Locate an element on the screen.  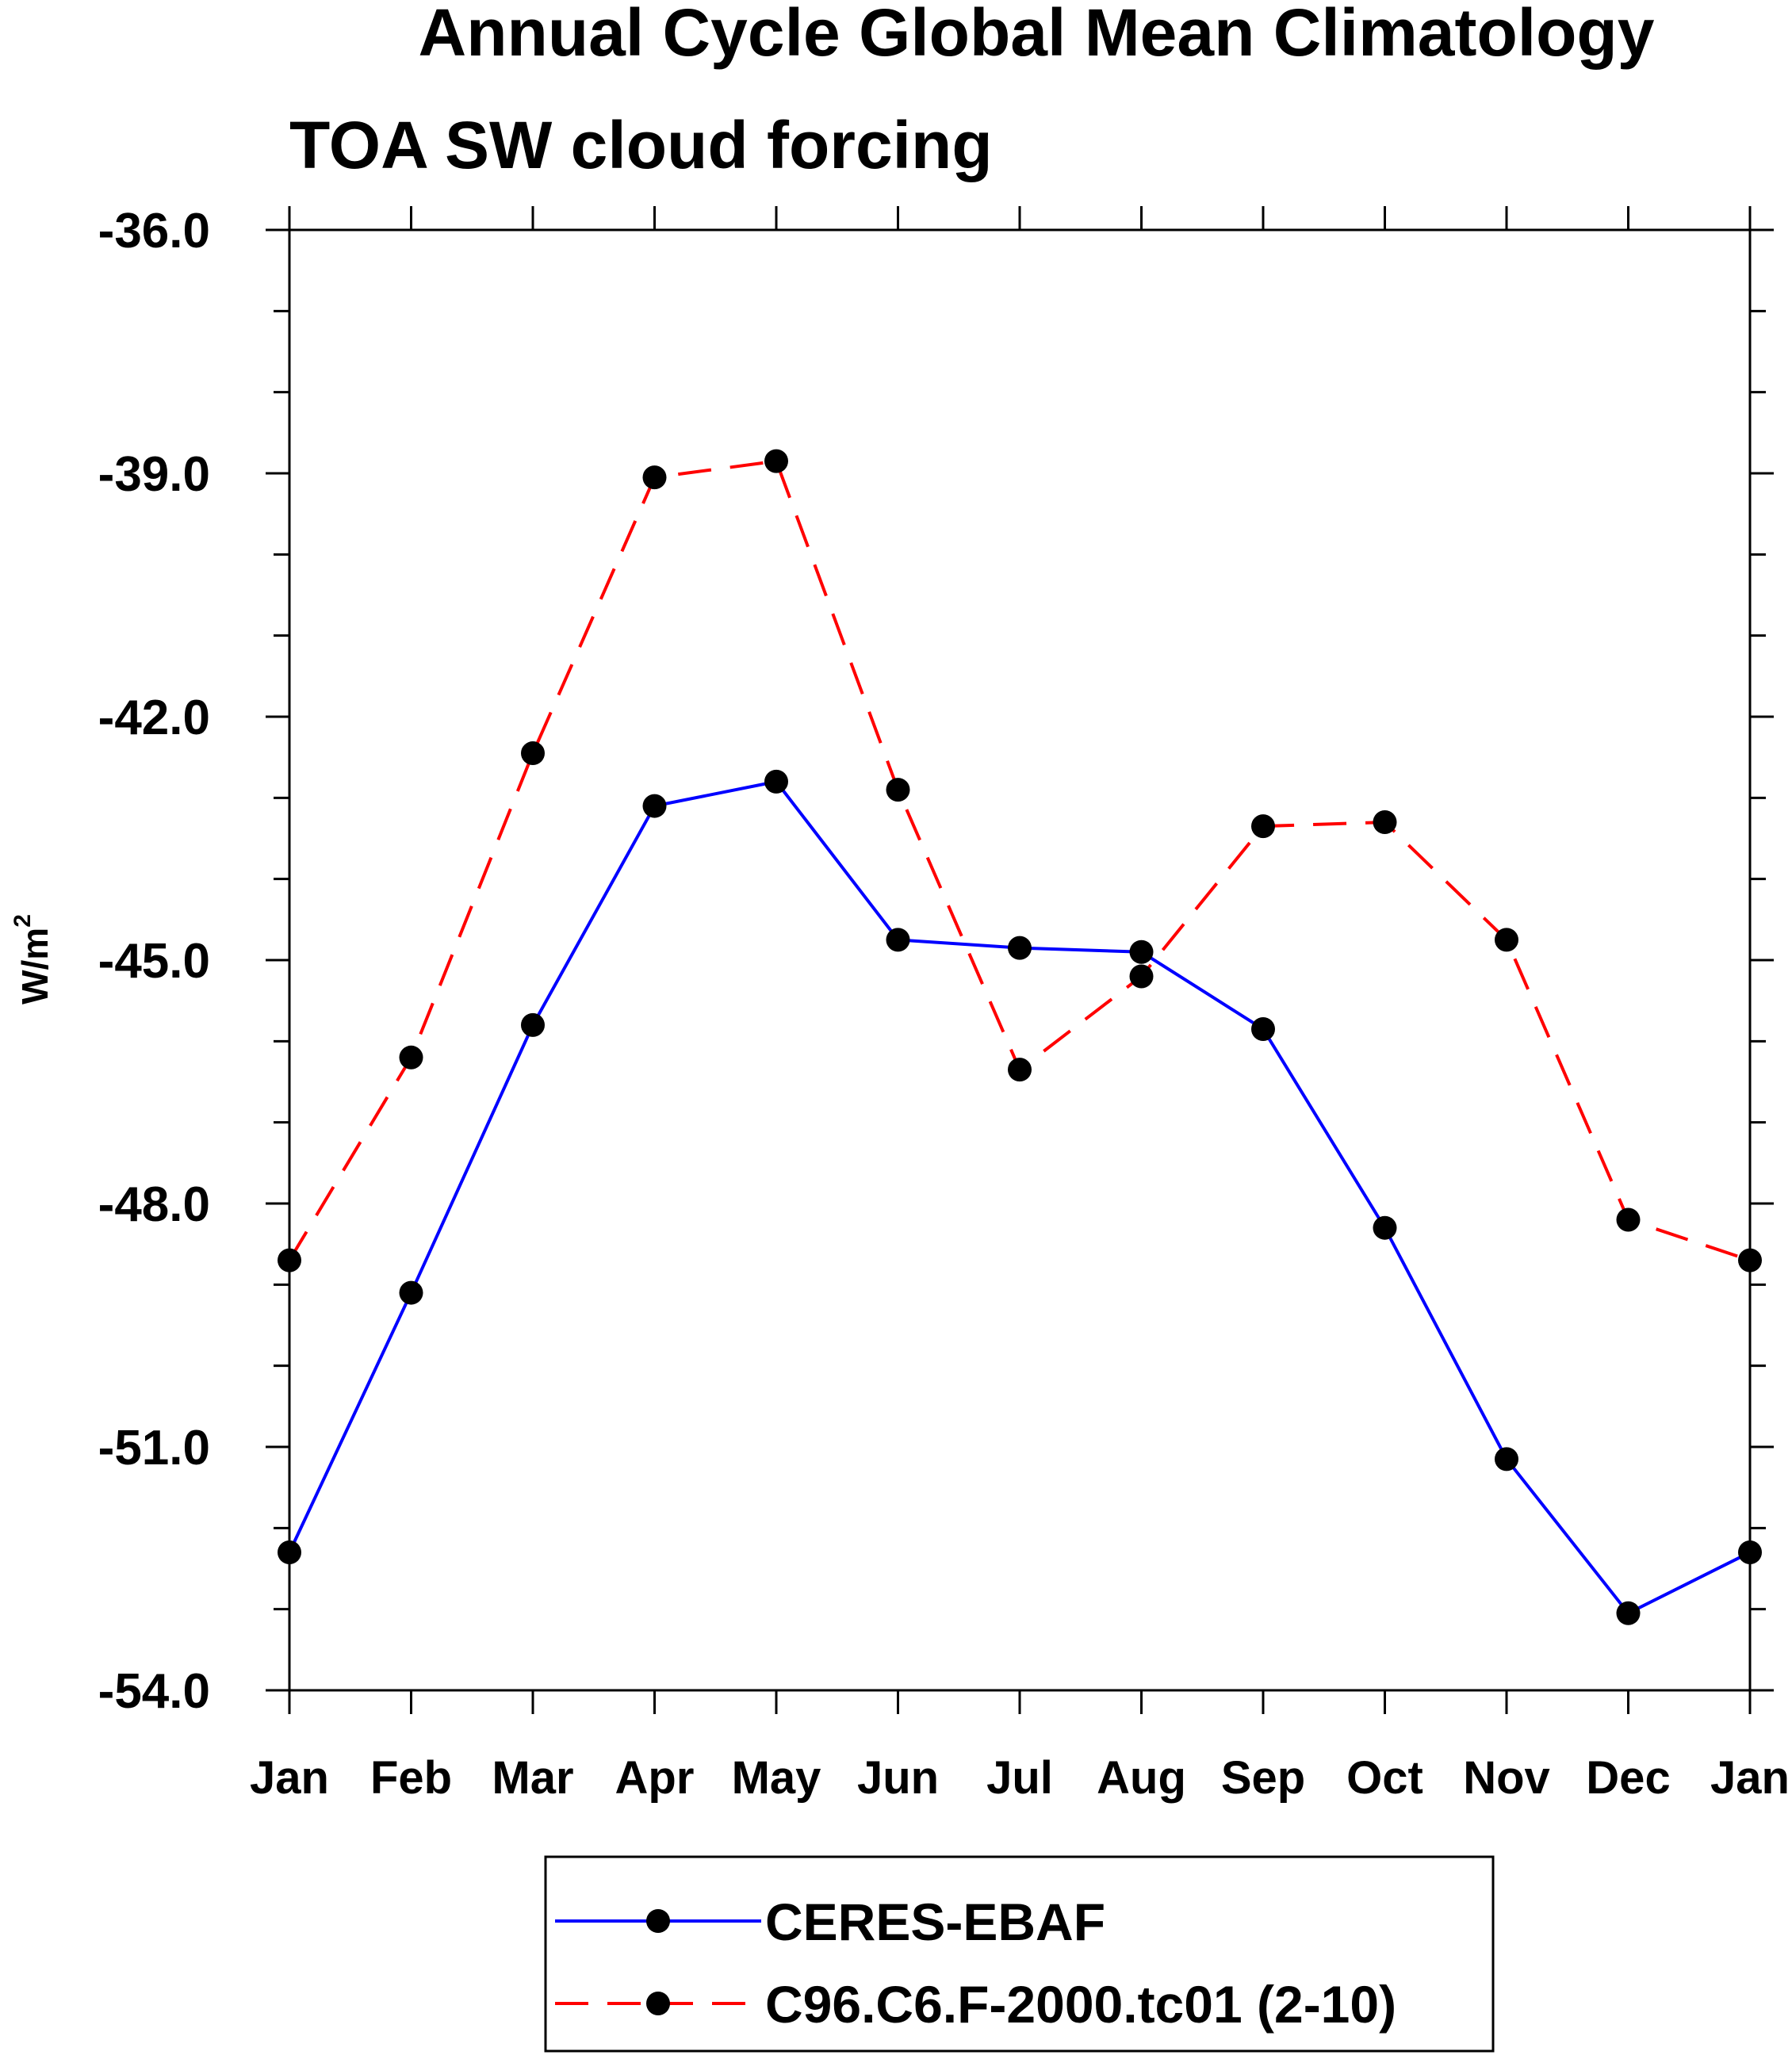
x-tick-label: Nov is located at coordinates (1506, 1778).